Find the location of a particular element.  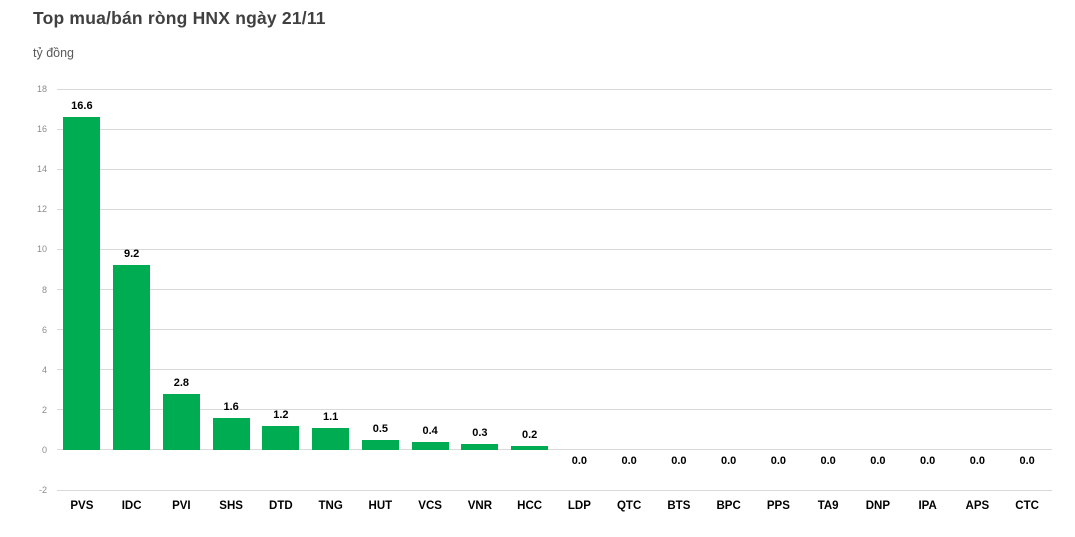

bar-value-label: 1.6 is located at coordinates (231, 406).